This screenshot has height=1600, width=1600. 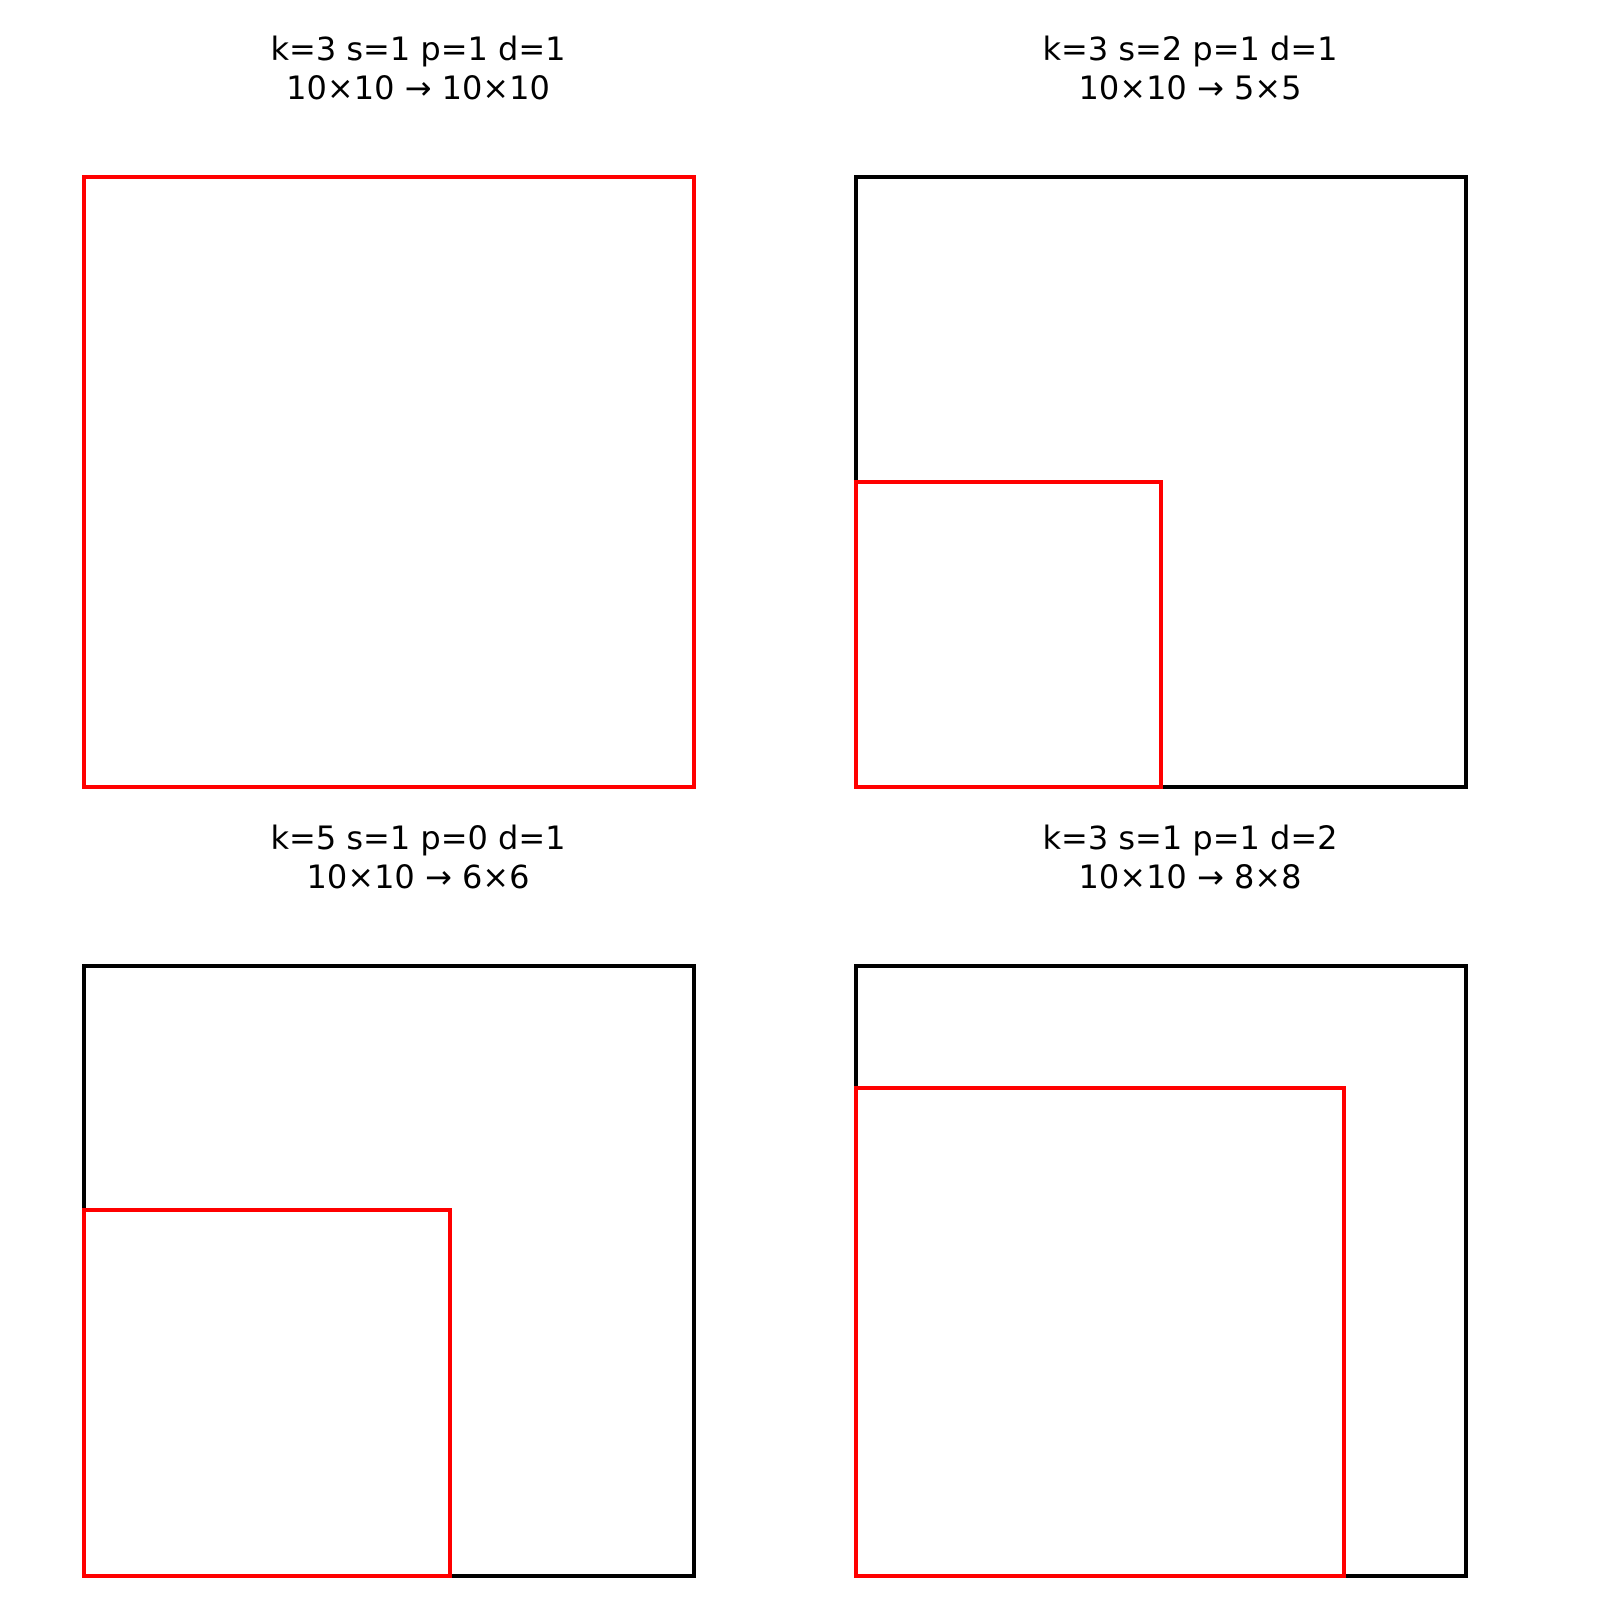 What do you see at coordinates (418, 88) in the screenshot?
I see `panel-shape-label: 10×10 → 10×10` at bounding box center [418, 88].